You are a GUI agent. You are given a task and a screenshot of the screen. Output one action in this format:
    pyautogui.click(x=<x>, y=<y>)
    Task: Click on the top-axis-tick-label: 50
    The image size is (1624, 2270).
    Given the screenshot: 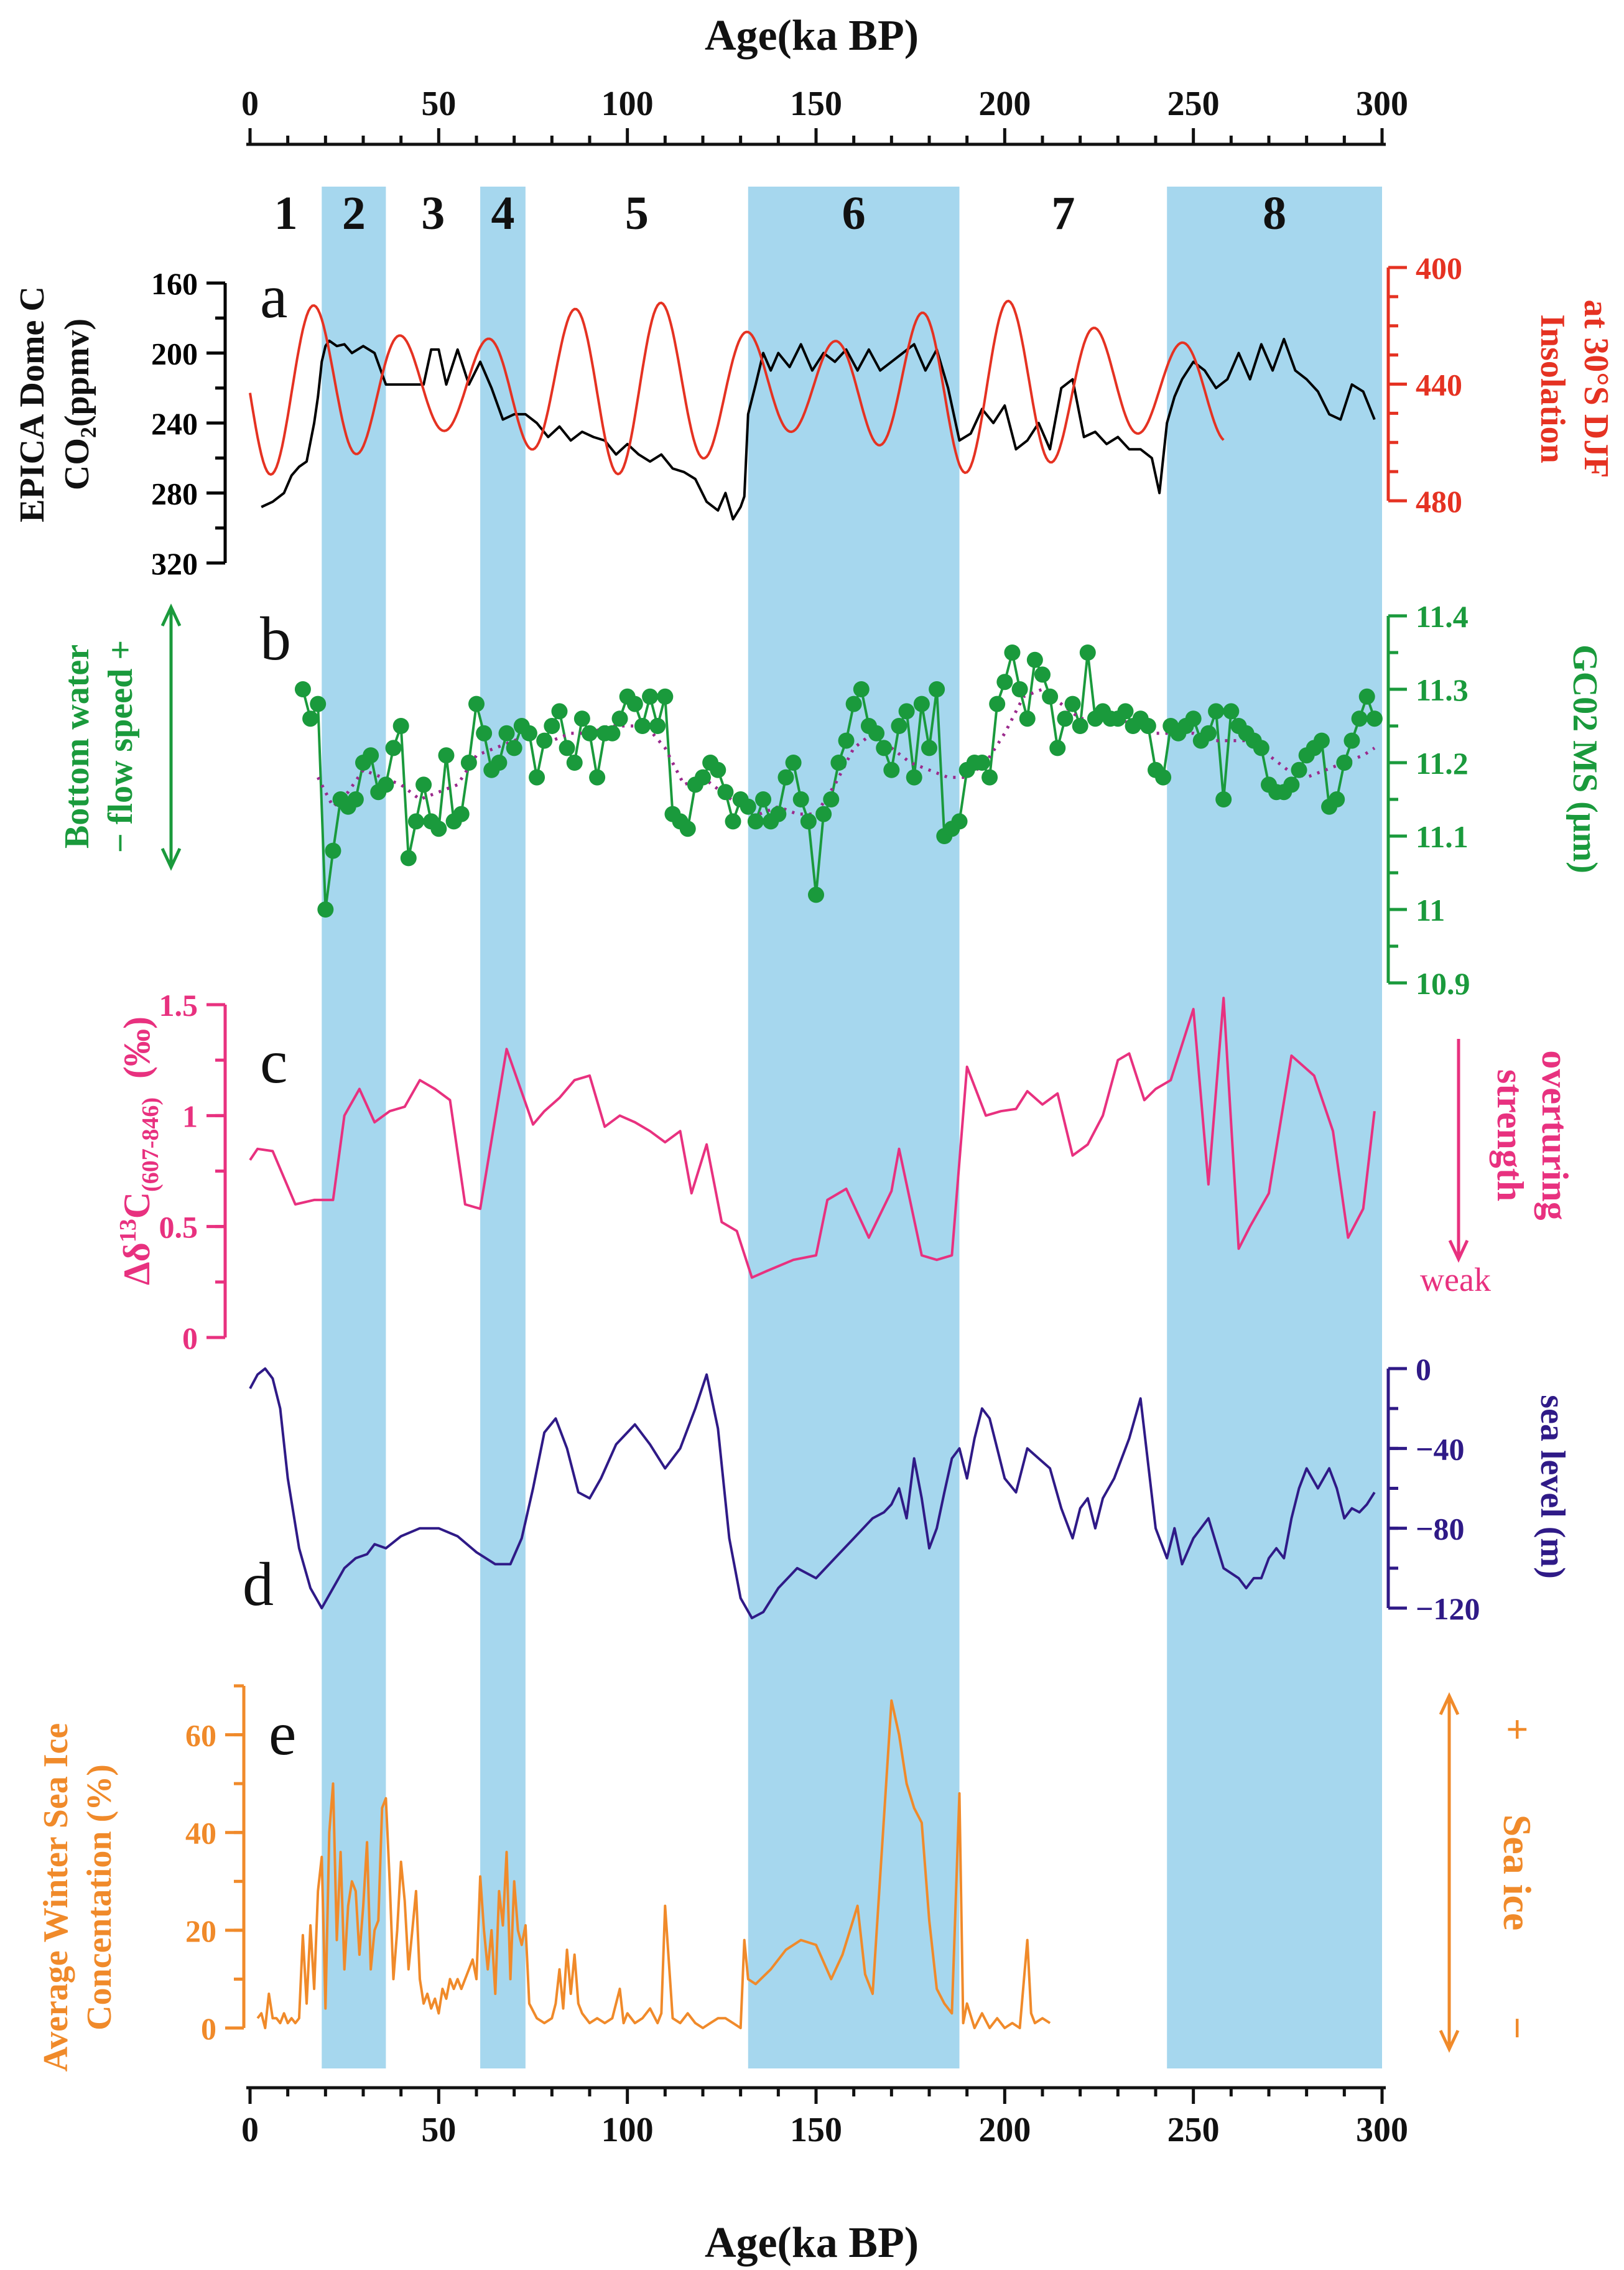 What is the action you would take?
    pyautogui.click(x=438, y=104)
    